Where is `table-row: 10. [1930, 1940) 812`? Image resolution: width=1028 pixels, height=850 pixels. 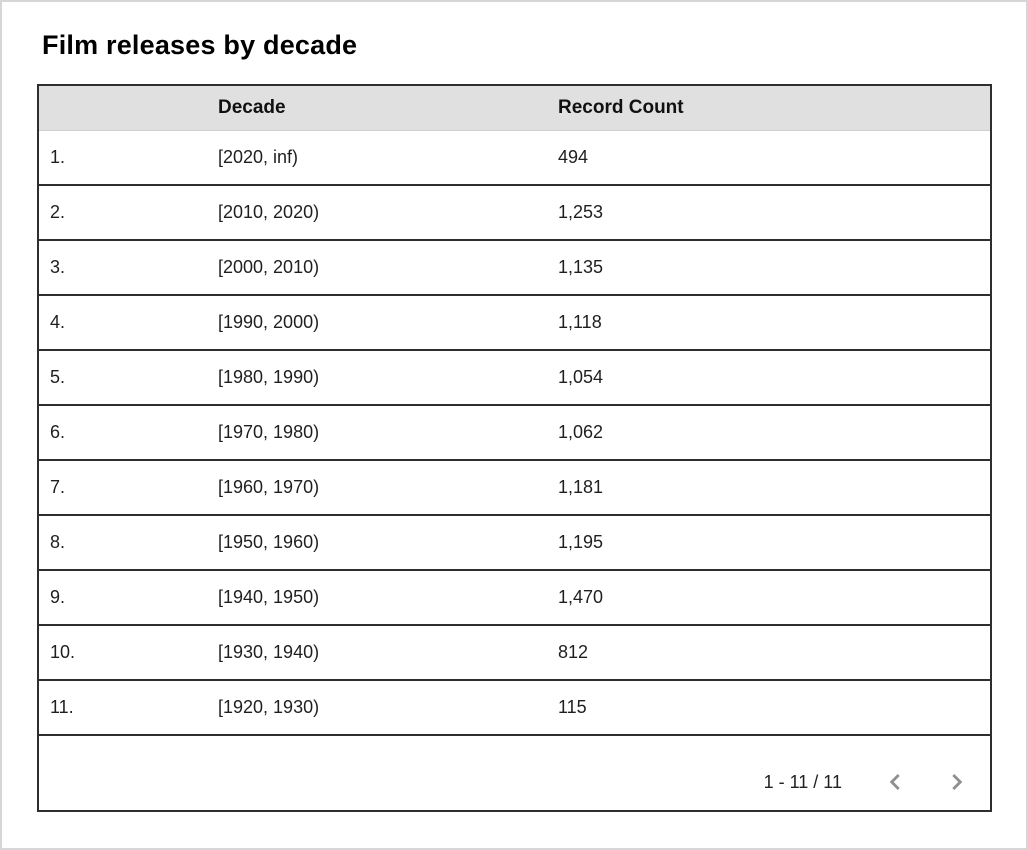 table-row: 10. [1930, 1940) 812 is located at coordinates (514, 653).